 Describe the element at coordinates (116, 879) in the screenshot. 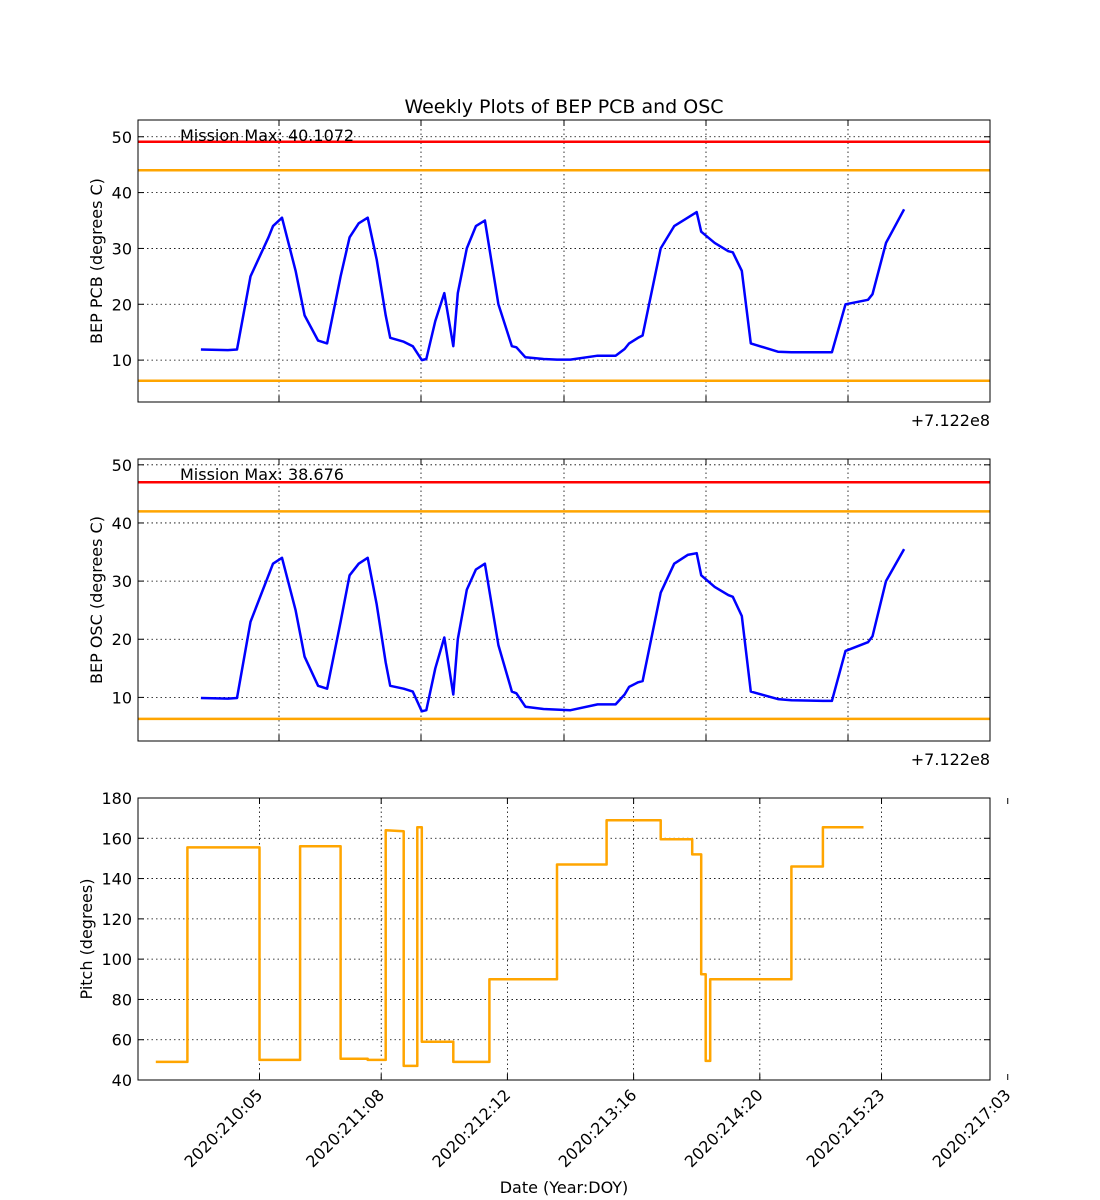

I see `y-tick-label: 140` at that location.